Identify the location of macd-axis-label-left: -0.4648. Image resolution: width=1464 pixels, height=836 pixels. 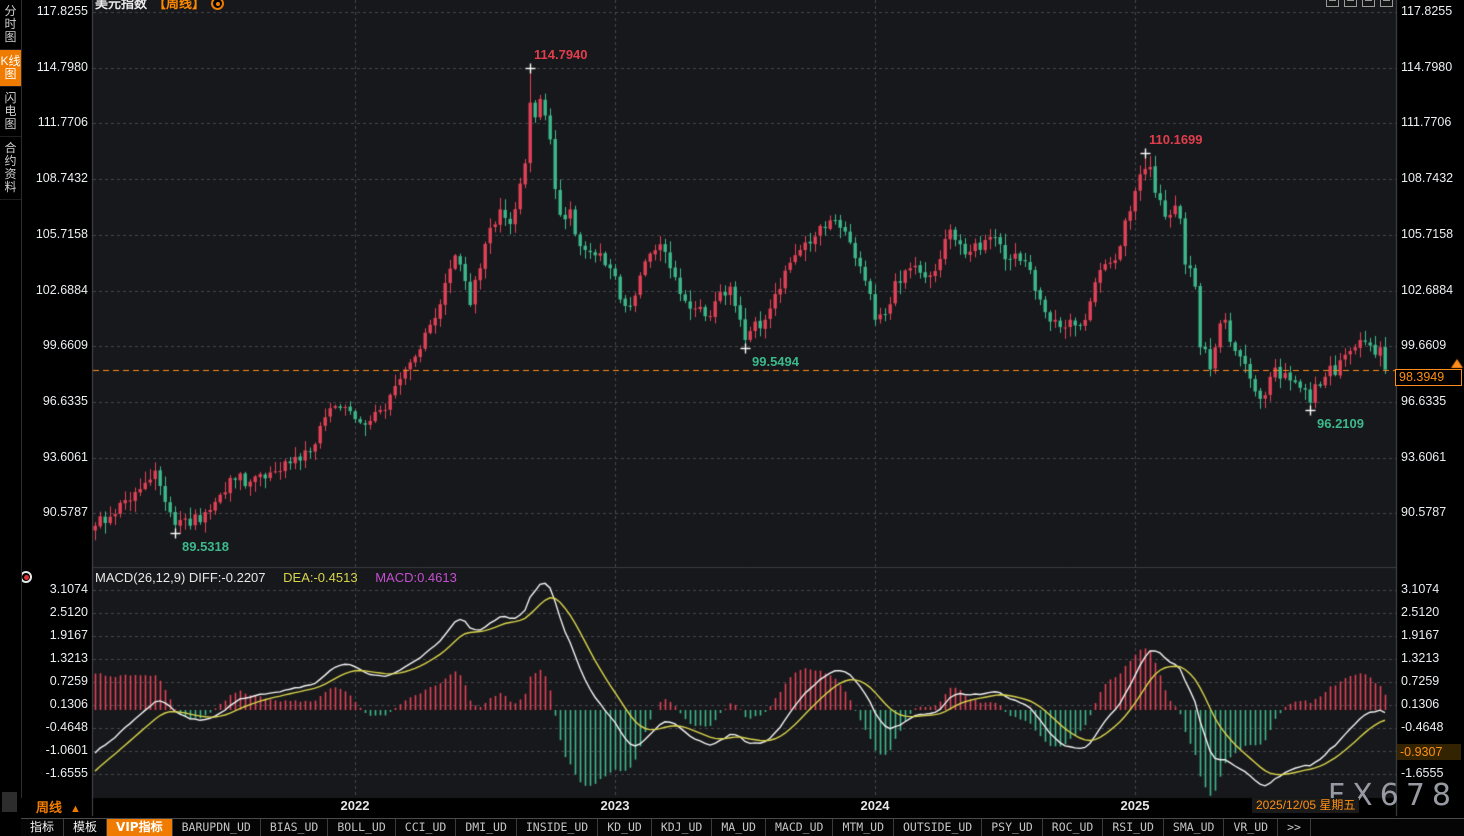
(66, 727).